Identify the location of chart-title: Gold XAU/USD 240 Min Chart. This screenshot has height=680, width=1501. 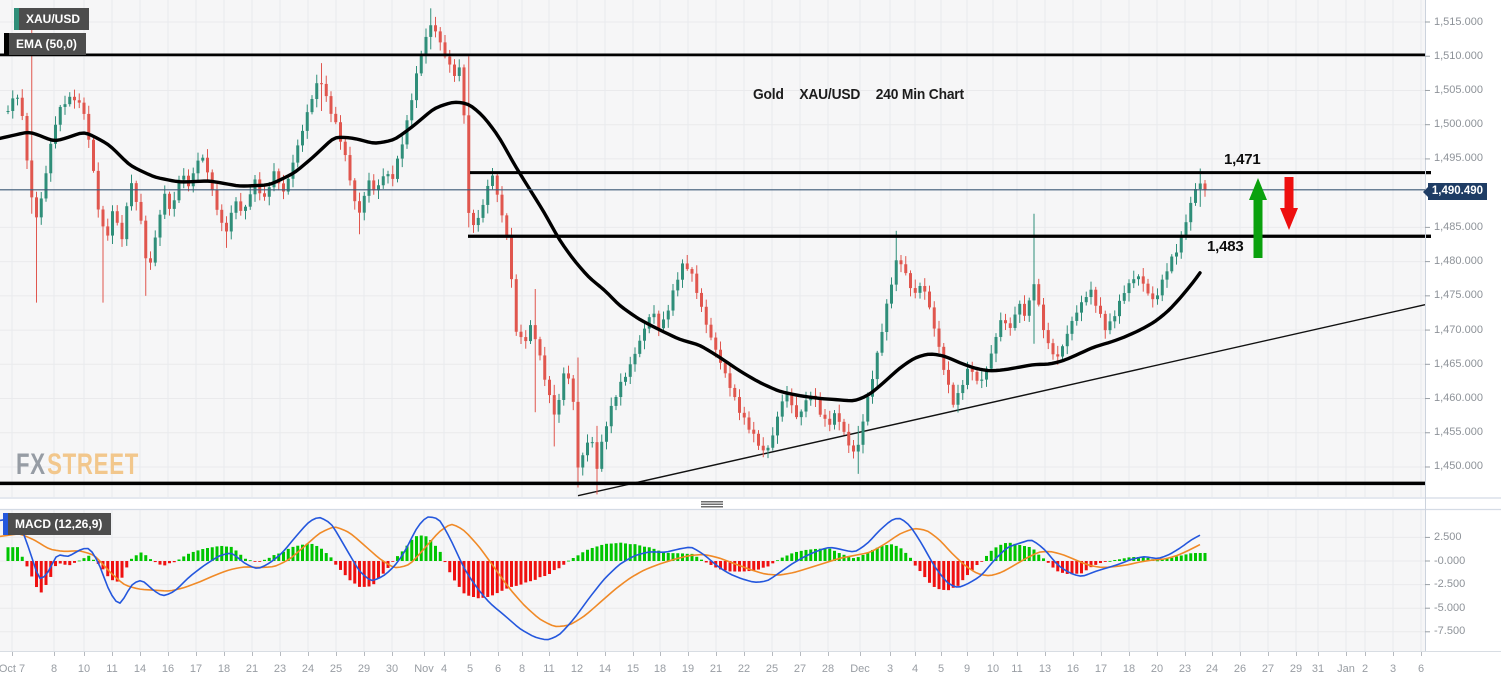
(858, 94).